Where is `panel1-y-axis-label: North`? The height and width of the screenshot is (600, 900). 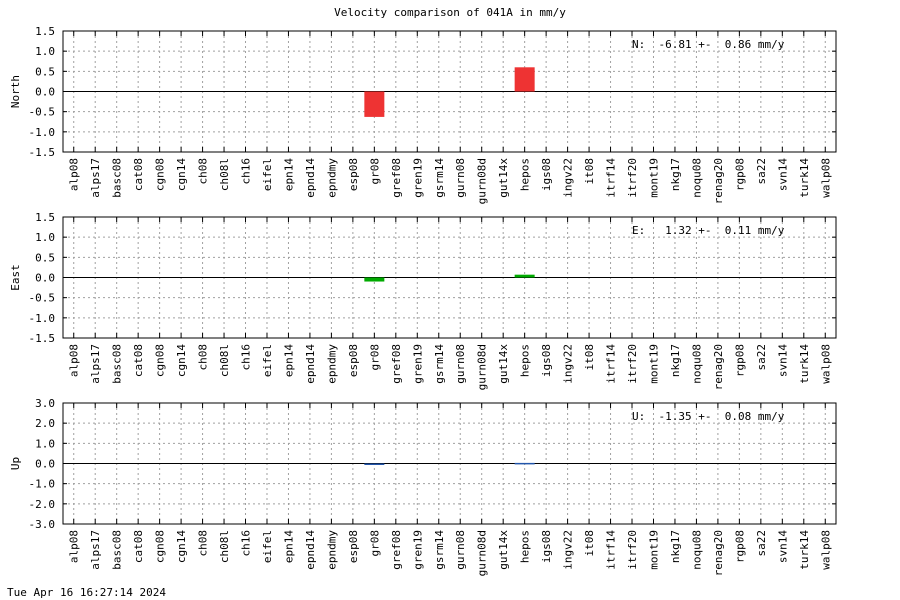
panel1-y-axis-label: North is located at coordinates (15, 91).